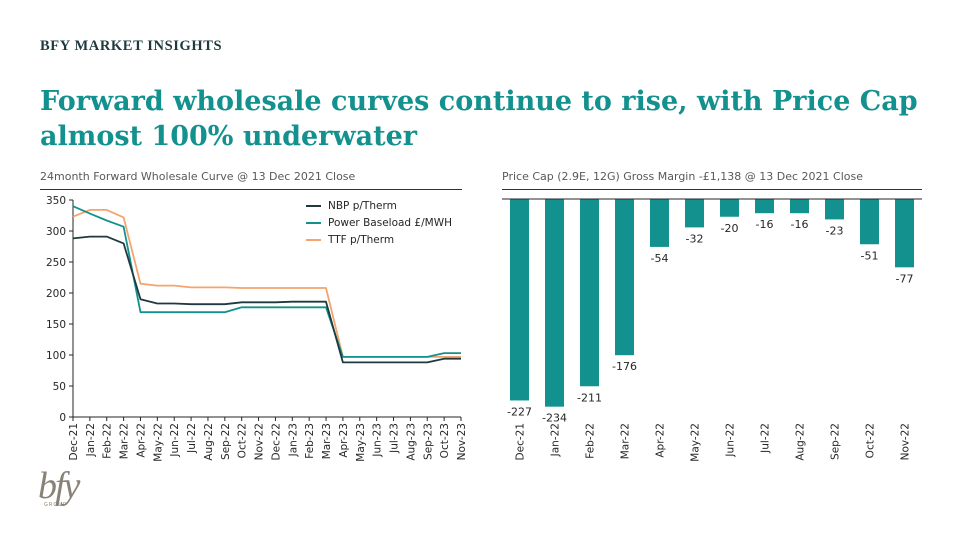 The height and width of the screenshot is (540, 960). What do you see at coordinates (59, 387) in the screenshot?
I see `y-tick-label: 50` at bounding box center [59, 387].